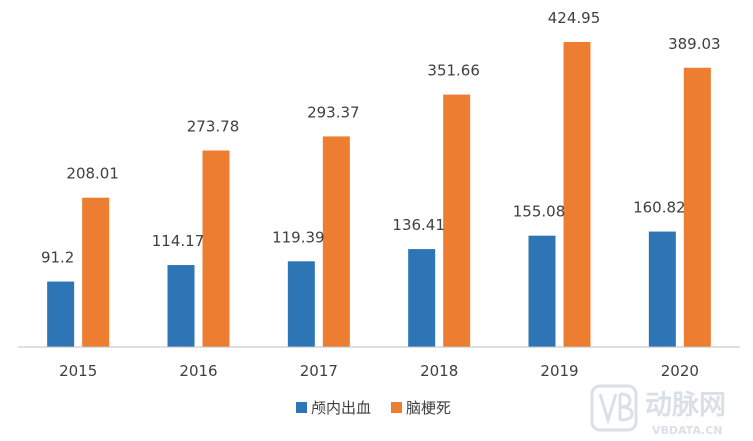 This screenshot has width=753, height=441. What do you see at coordinates (373, 408) in the screenshot?
I see `legend: 颅内出血 脑梗死` at bounding box center [373, 408].